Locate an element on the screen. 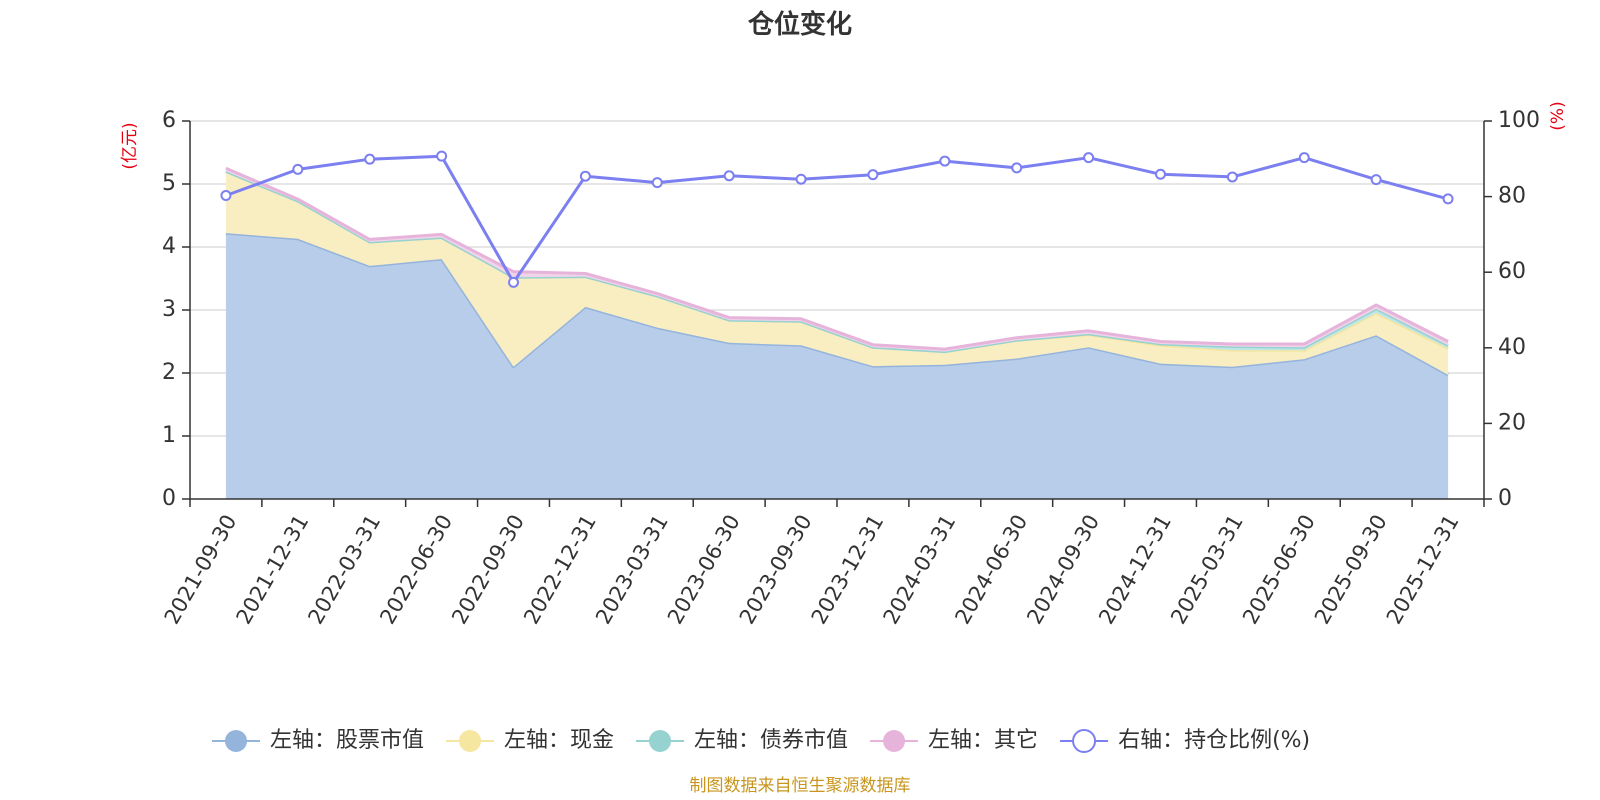  data-source-note: 制图数据来自恒生聚源数据库 is located at coordinates (800, 786).